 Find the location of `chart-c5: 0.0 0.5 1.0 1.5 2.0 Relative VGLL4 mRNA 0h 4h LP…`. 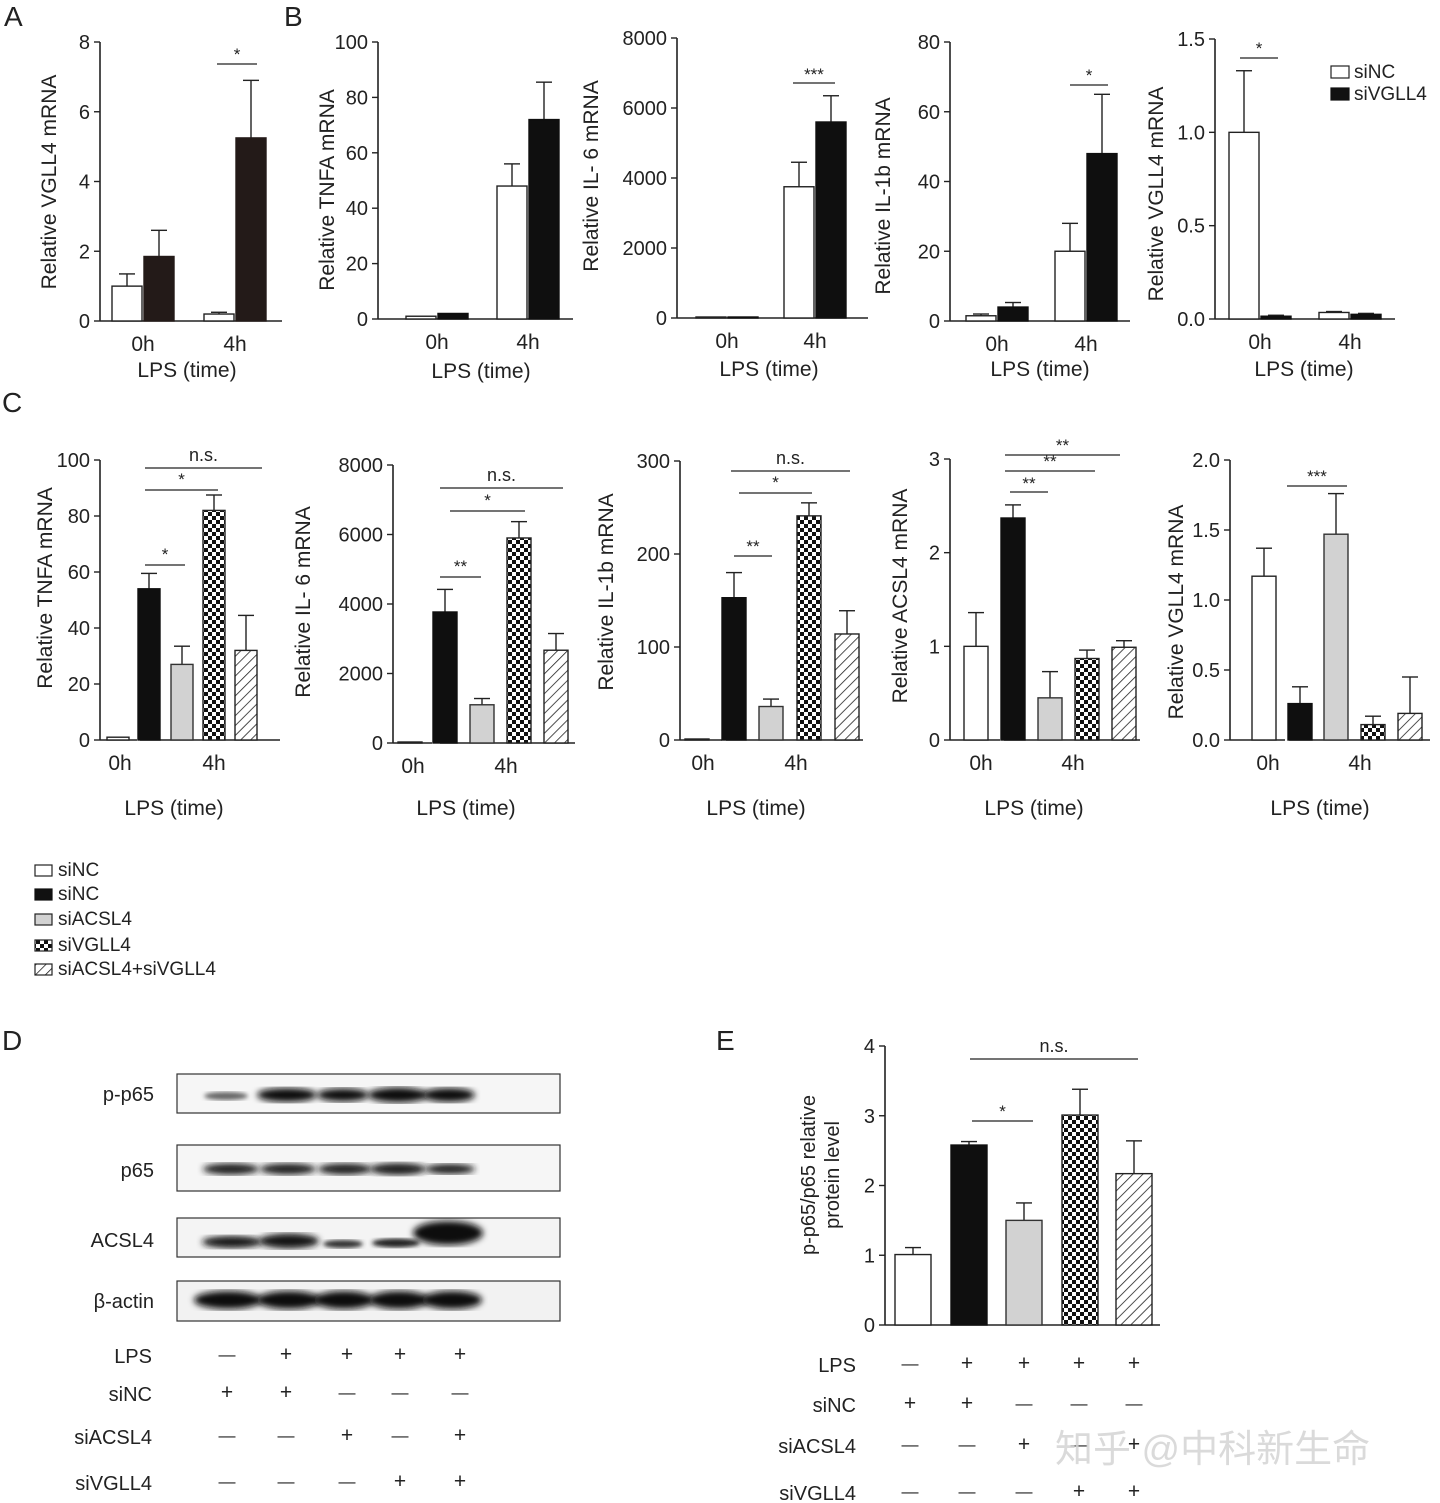

chart-c5: 0.0 0.5 1.0 1.5 2.0 Relative VGLL4 mRNA 0h 4h LP… is located at coordinates (1297, 635).